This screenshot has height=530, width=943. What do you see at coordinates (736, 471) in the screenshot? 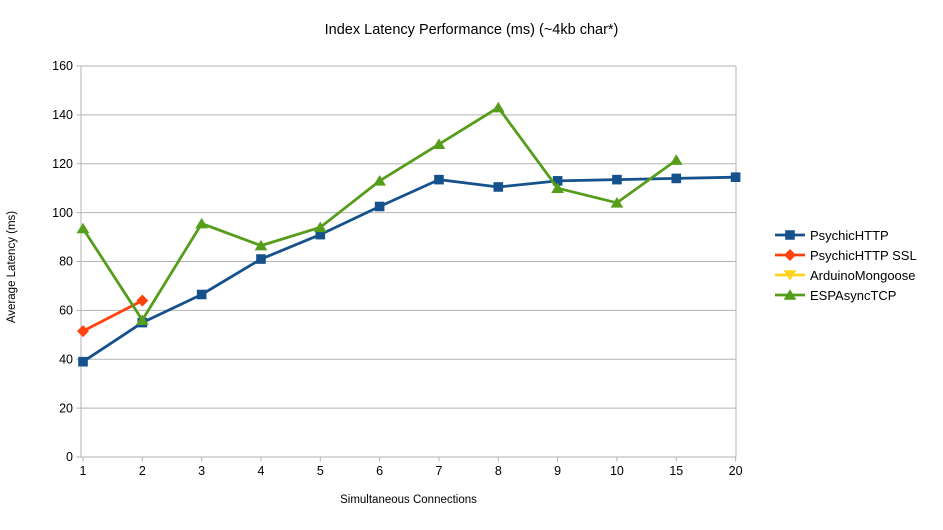
I see `x-tick-label-20: 20` at bounding box center [736, 471].